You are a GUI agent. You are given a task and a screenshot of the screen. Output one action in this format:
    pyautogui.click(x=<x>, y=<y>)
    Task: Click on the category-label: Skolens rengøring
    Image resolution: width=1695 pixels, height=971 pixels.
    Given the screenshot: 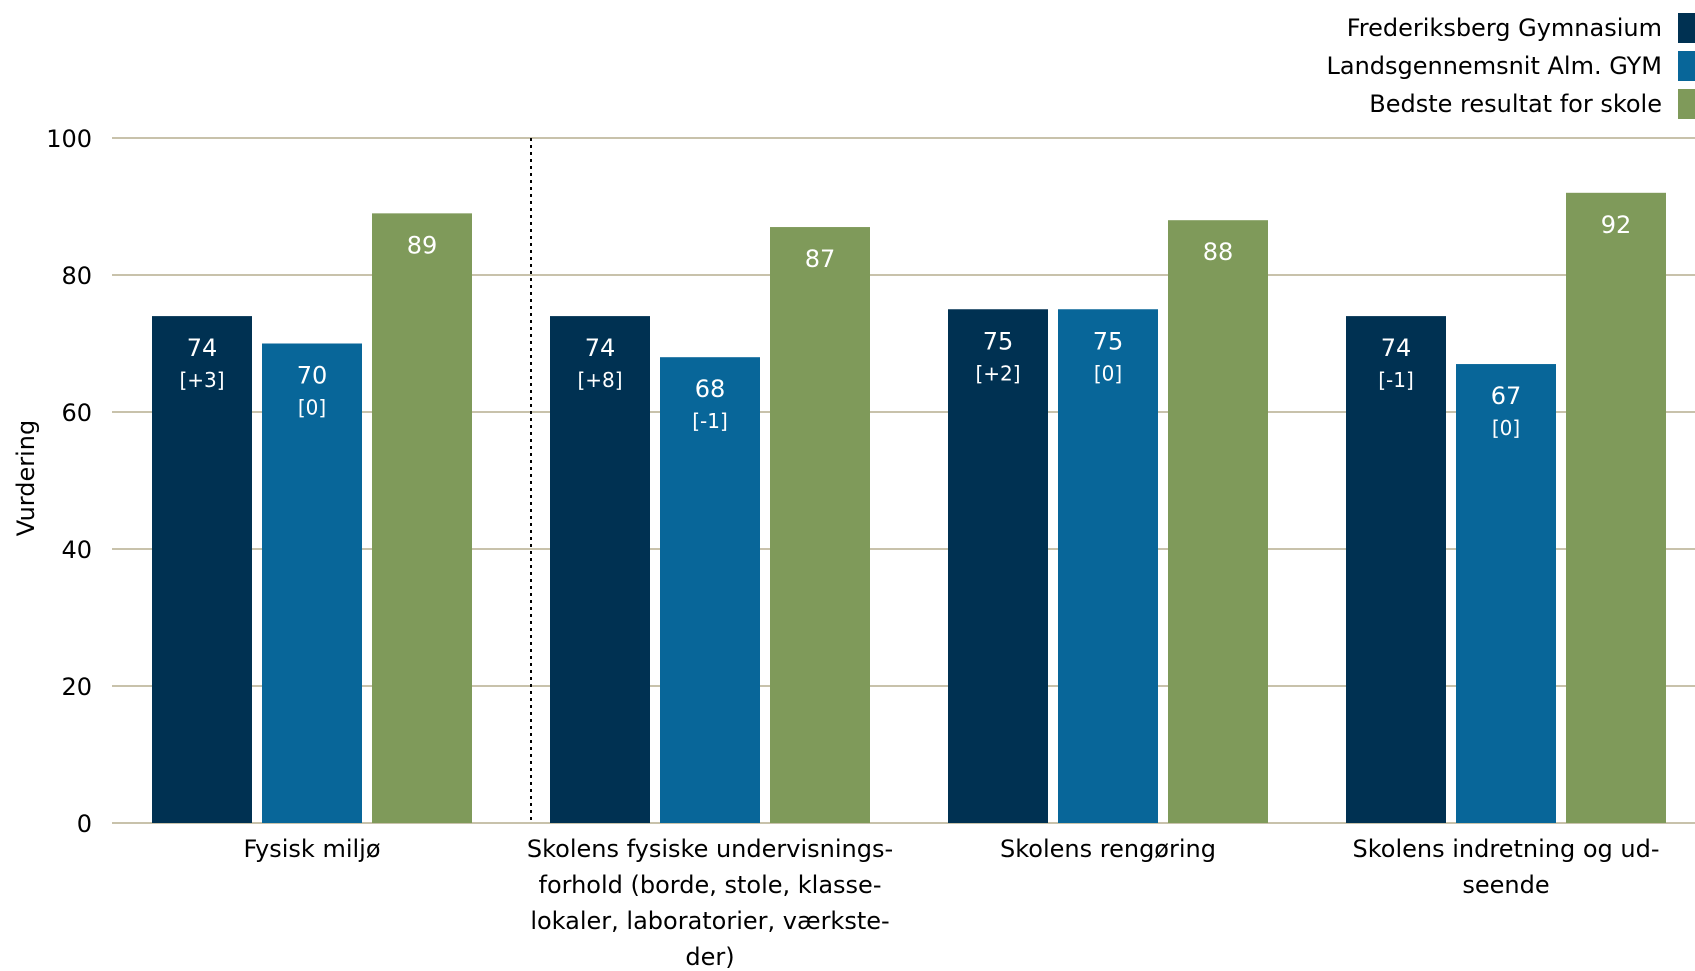 What is the action you would take?
    pyautogui.click(x=1108, y=849)
    